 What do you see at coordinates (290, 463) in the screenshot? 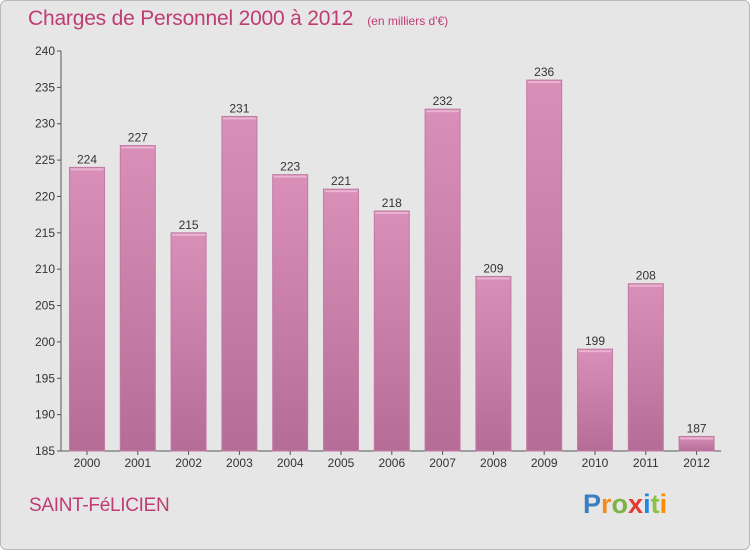
I see `x-tick-label: 2004` at bounding box center [290, 463].